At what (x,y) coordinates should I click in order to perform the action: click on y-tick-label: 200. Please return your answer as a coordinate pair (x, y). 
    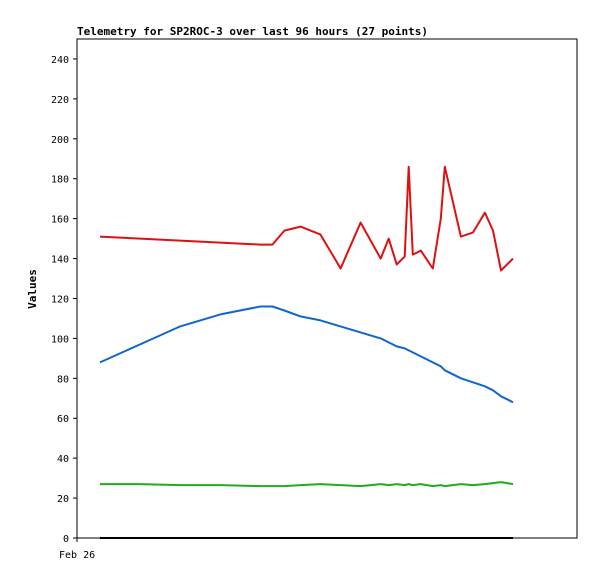
    Looking at the image, I should click on (60, 140).